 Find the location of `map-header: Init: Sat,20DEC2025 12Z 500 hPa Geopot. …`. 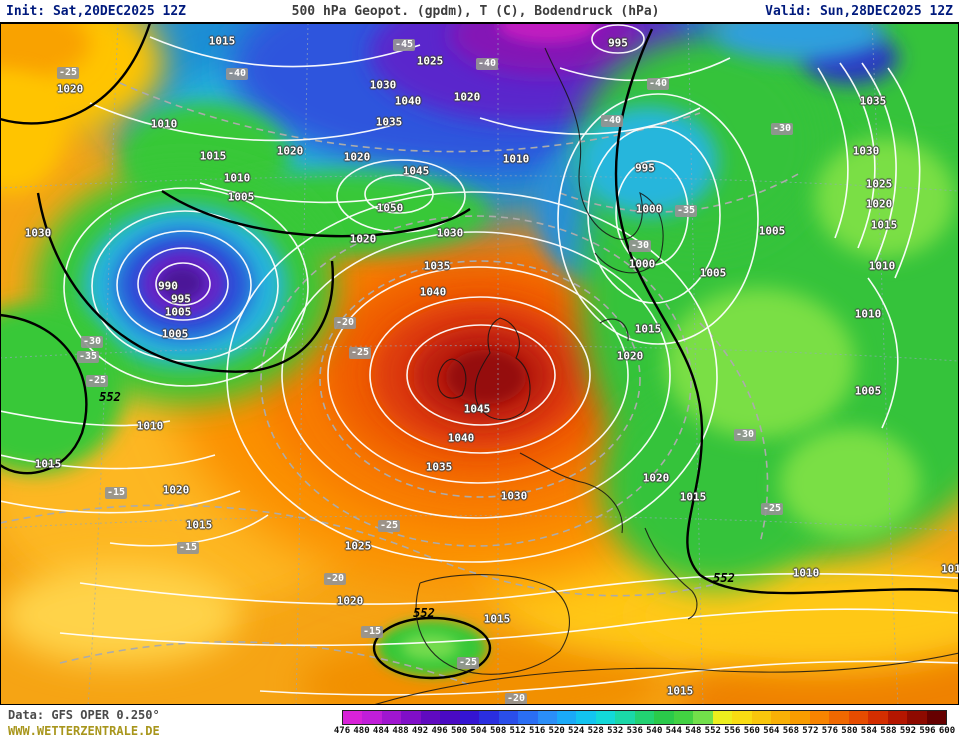

map-header: Init: Sat,20DEC2025 12Z 500 hPa Geopot. … is located at coordinates (479, 11).